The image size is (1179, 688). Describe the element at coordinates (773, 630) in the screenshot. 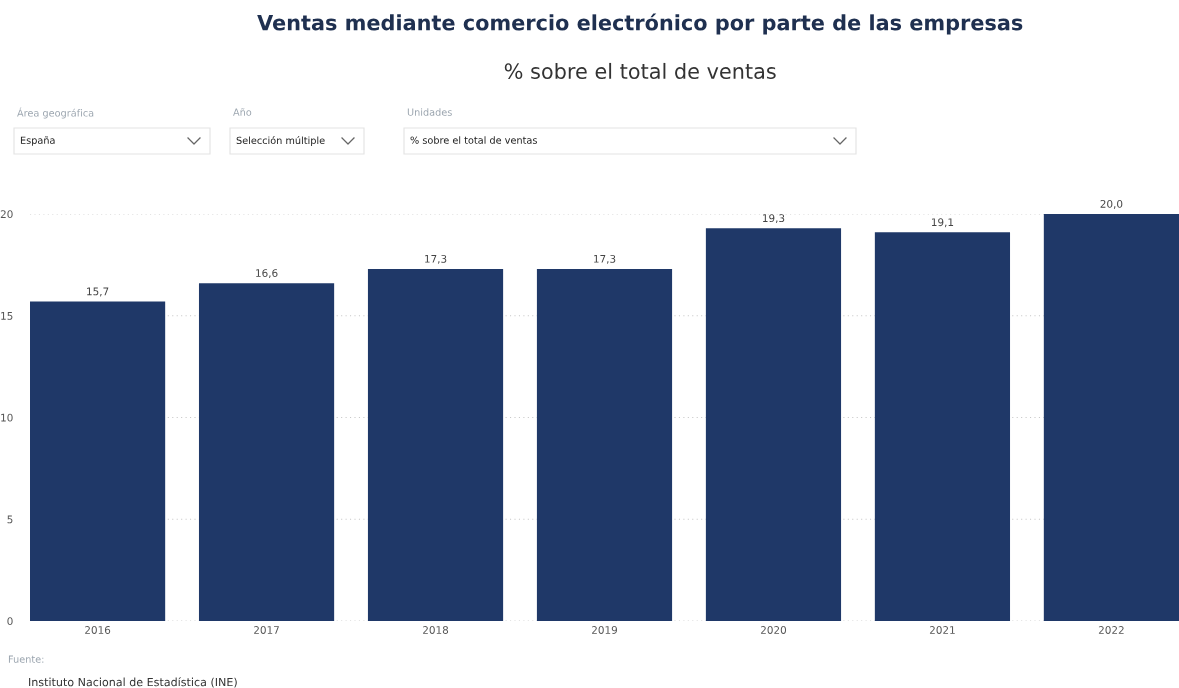

I see `x-tick-label: 2020` at that location.